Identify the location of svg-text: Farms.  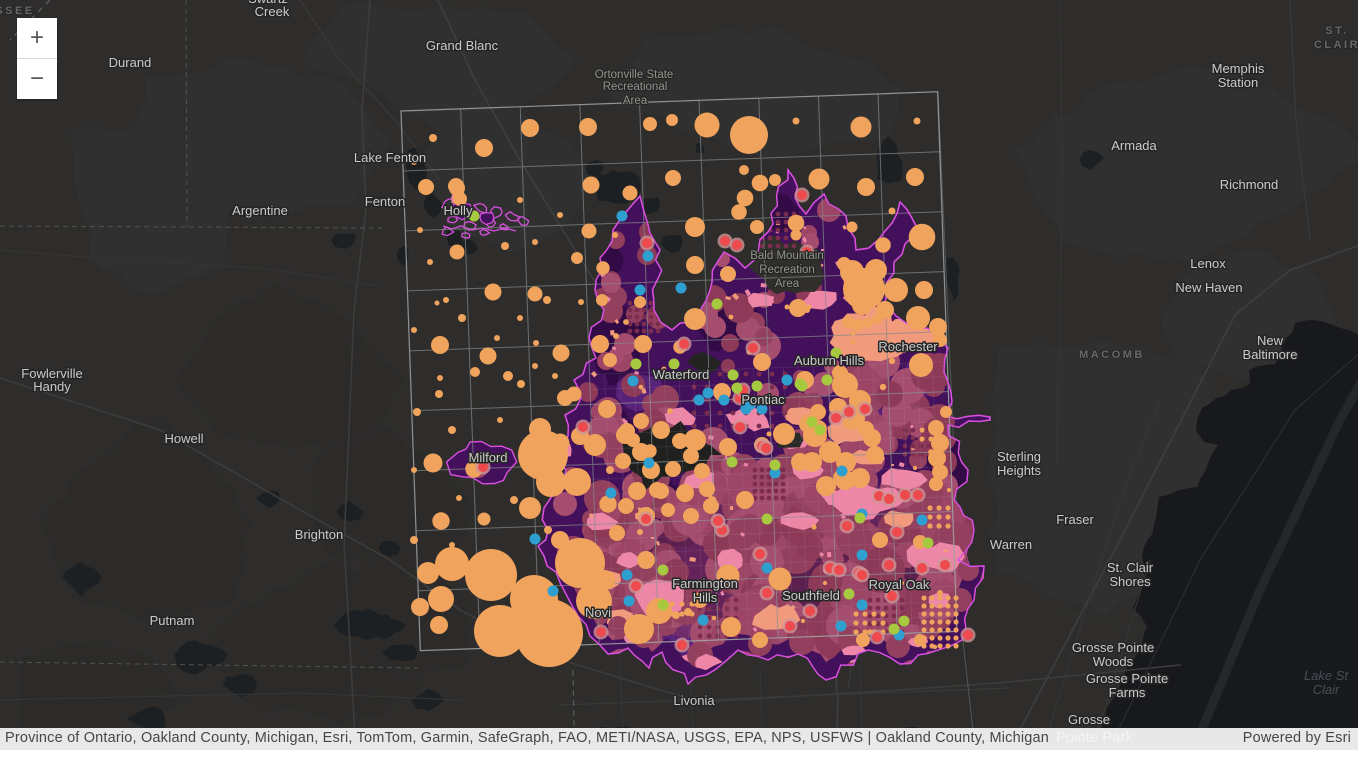
(1127, 692).